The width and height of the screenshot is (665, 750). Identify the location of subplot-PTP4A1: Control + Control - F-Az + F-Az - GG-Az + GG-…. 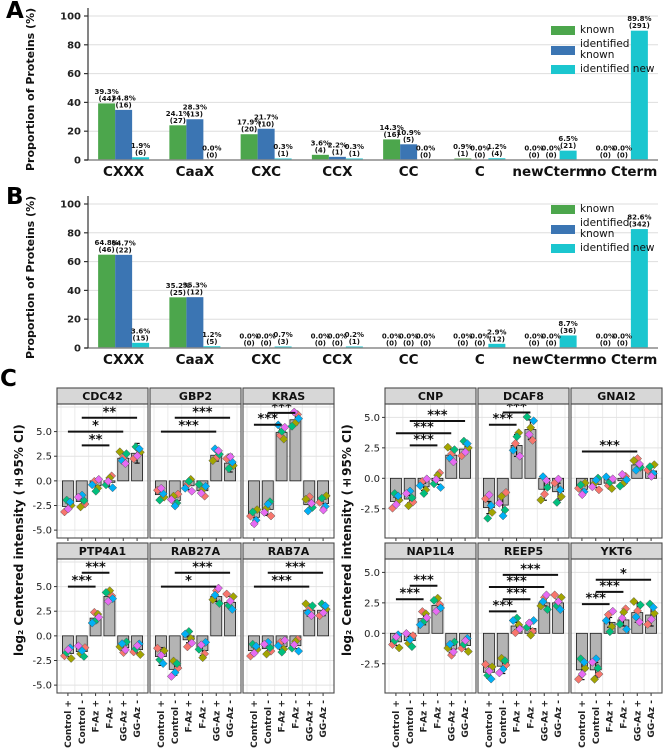
(90, 645).